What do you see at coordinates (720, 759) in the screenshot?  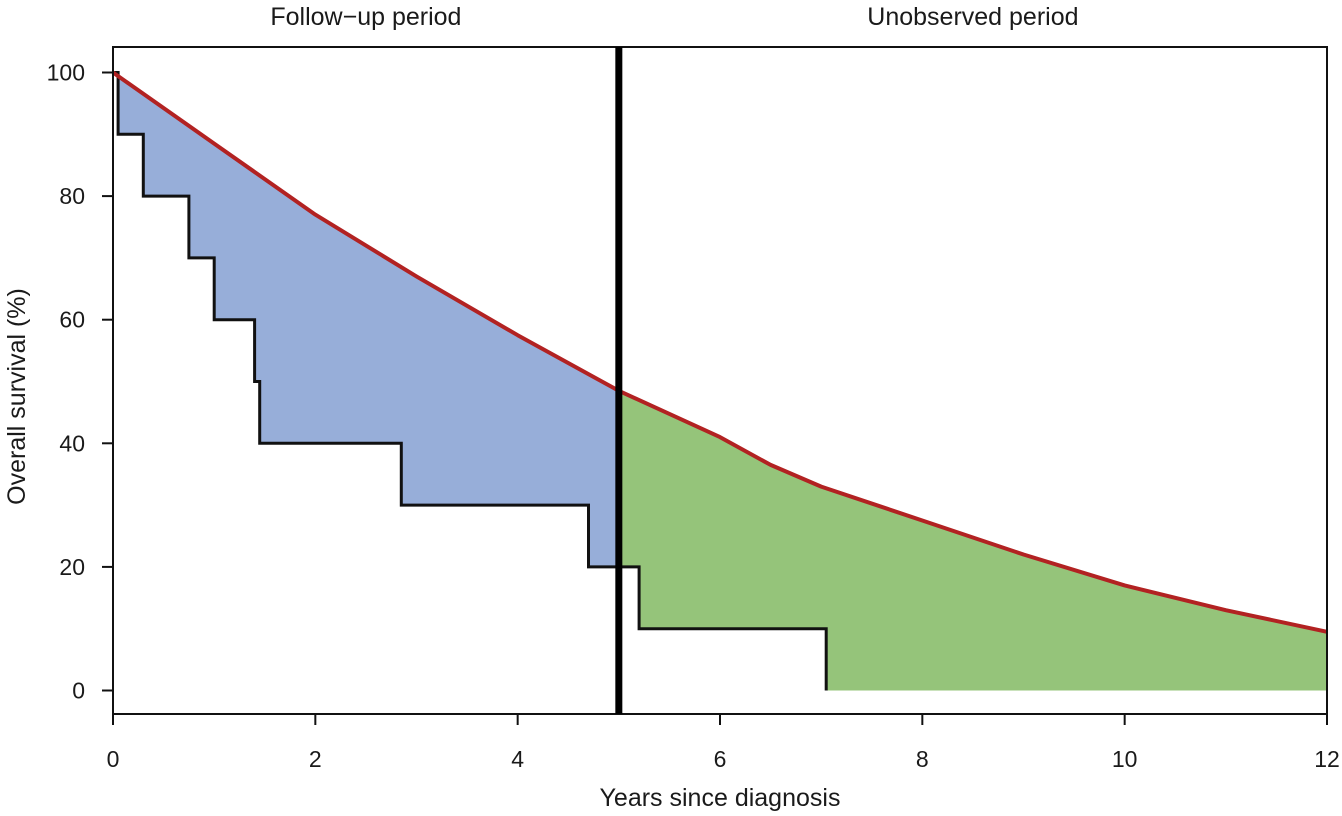 I see `x-tick-label: 6` at bounding box center [720, 759].